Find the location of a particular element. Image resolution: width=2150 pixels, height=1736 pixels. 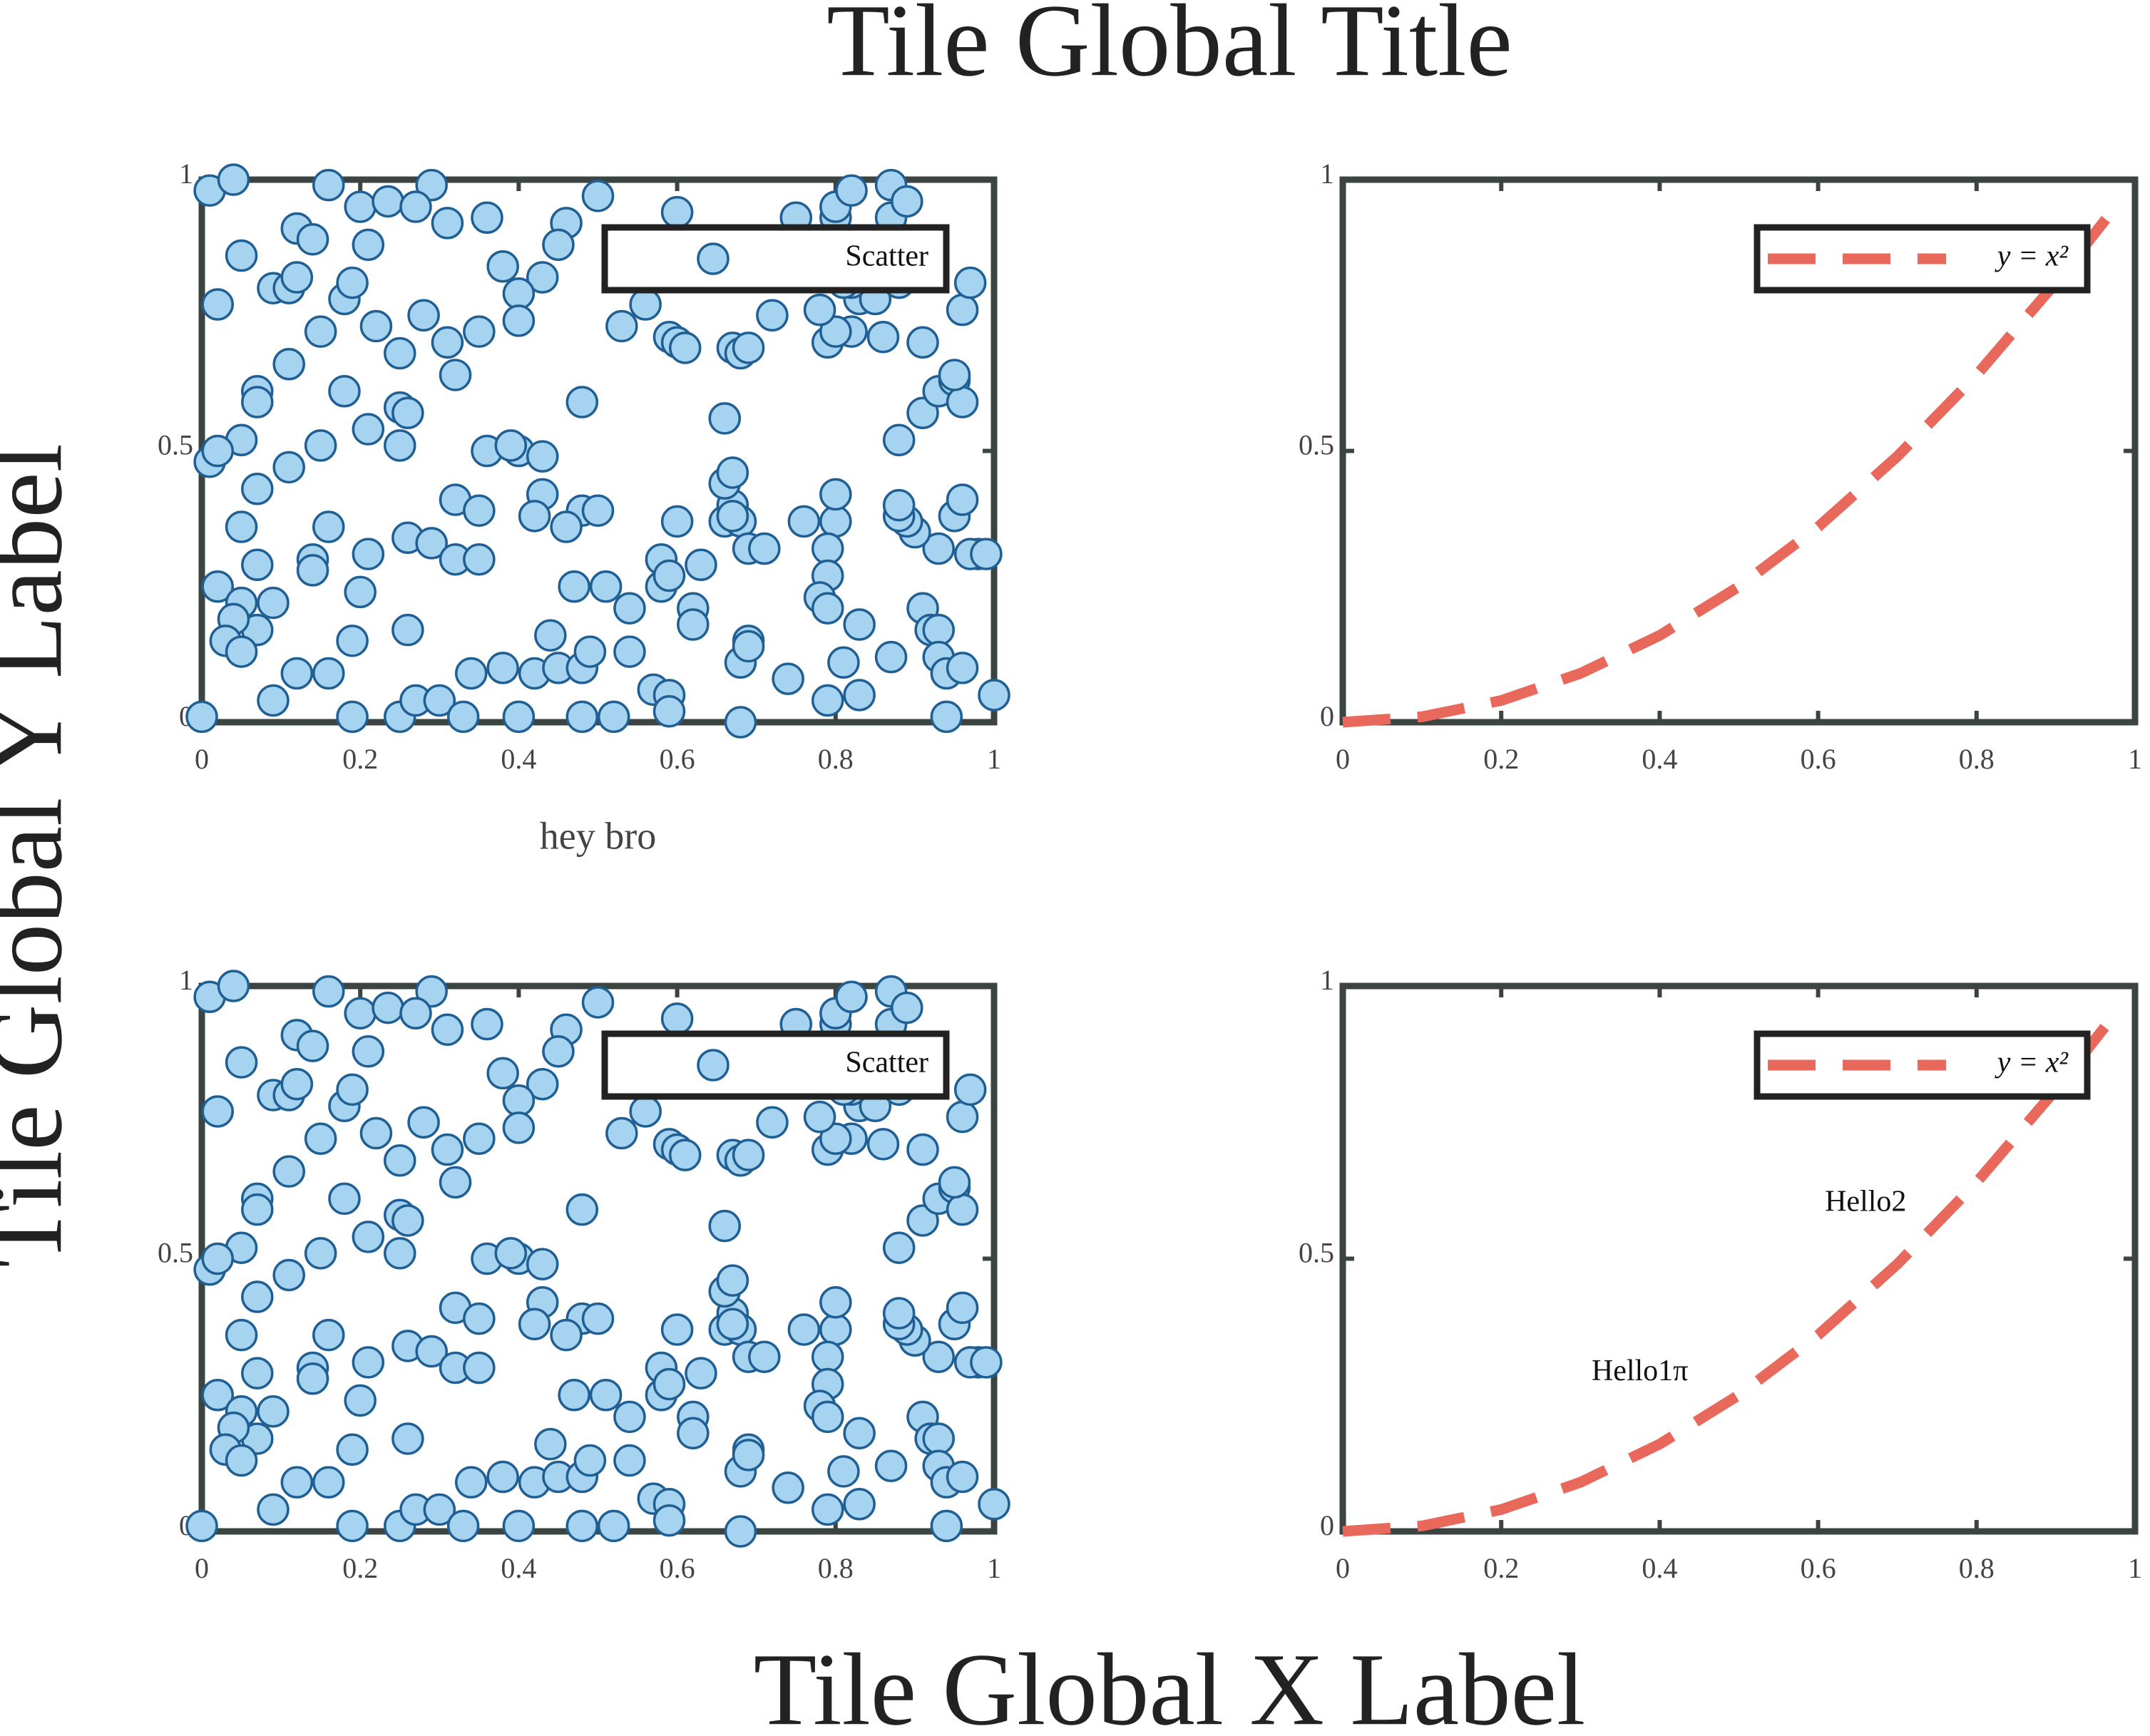

y-tick-label: 1 is located at coordinates (186, 980).